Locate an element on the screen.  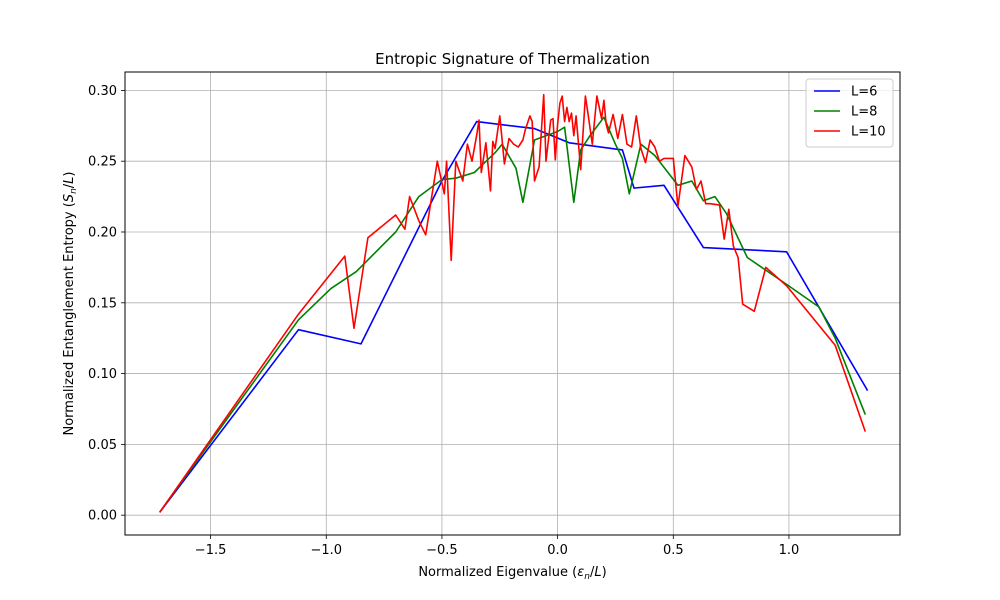
x-tick-label: −1.0 is located at coordinates (326, 550).